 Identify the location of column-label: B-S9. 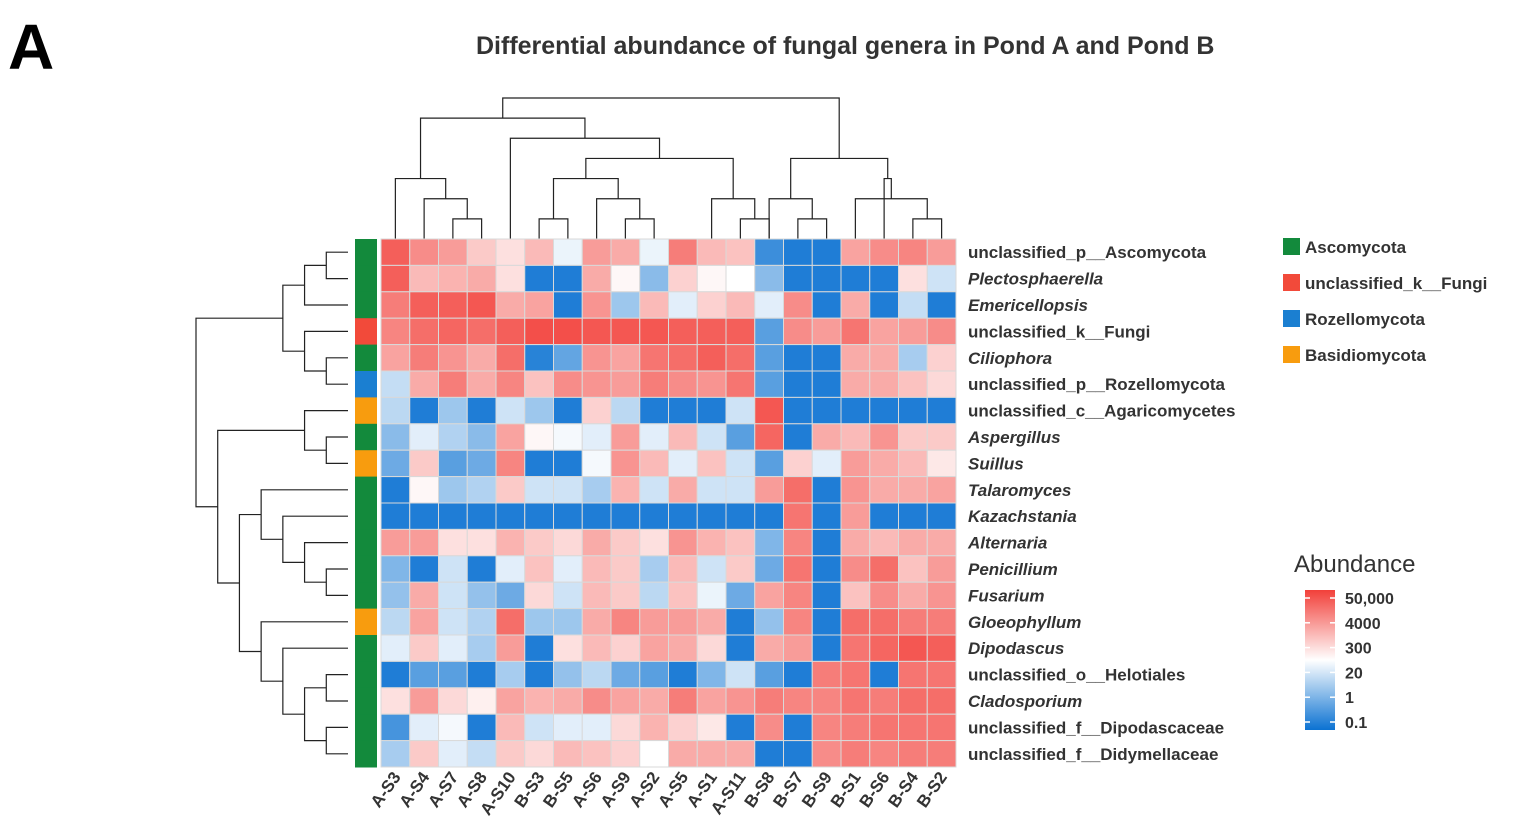
(817, 789).